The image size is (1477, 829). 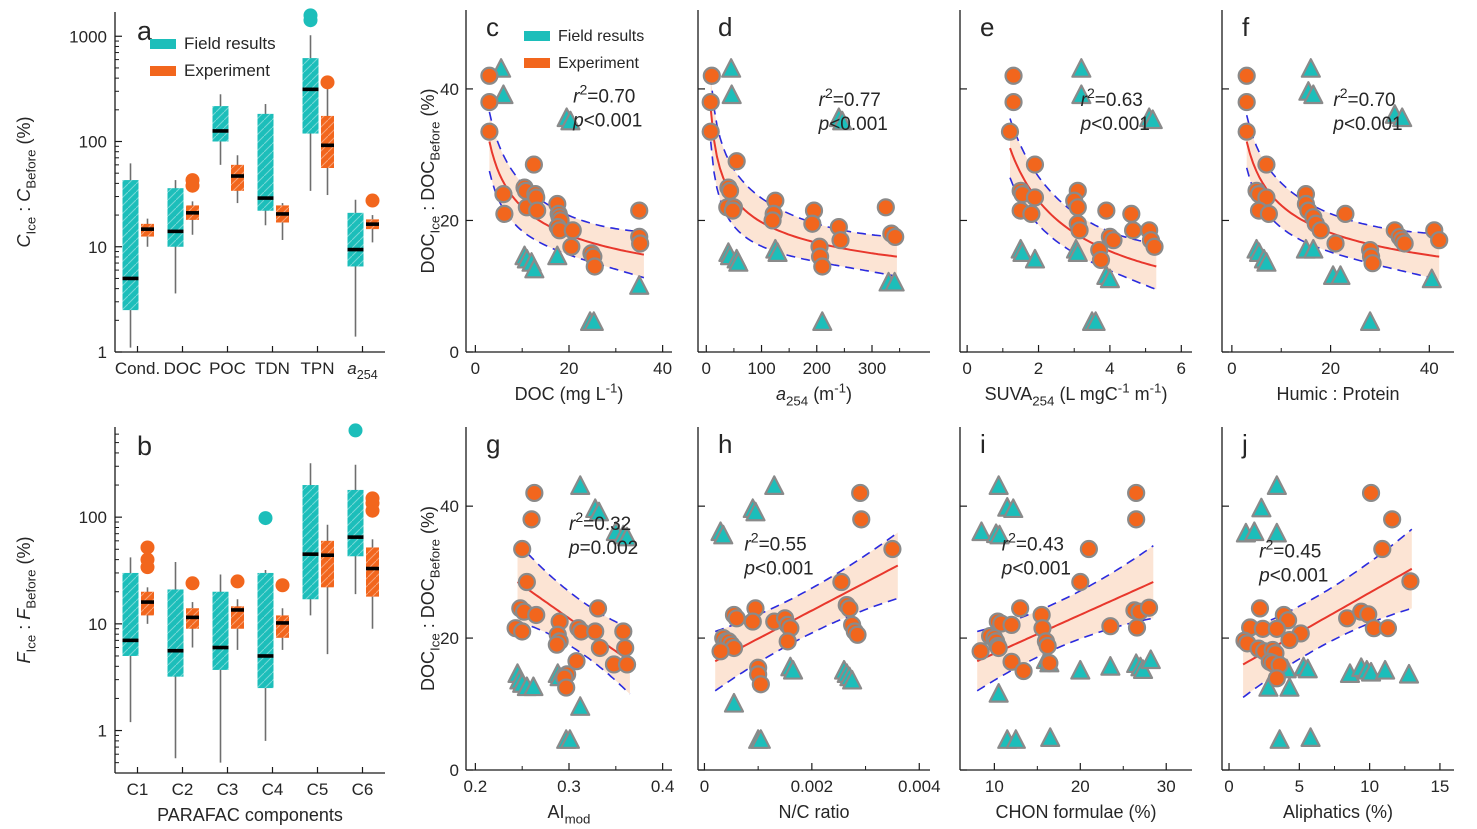 I want to click on x-tick-label-j: 15, so click(x=1439, y=786).